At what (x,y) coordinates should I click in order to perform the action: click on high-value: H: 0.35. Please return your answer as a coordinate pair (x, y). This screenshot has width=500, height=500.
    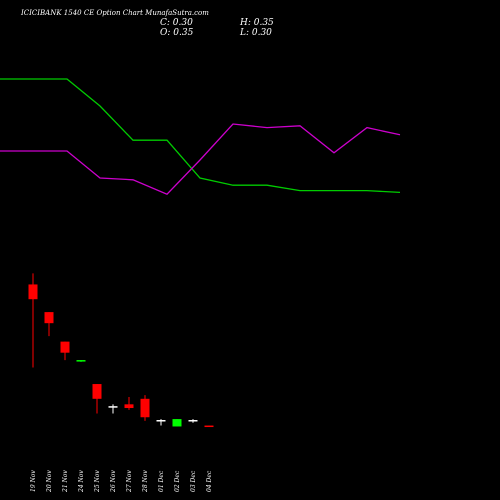
    Looking at the image, I should click on (257, 23).